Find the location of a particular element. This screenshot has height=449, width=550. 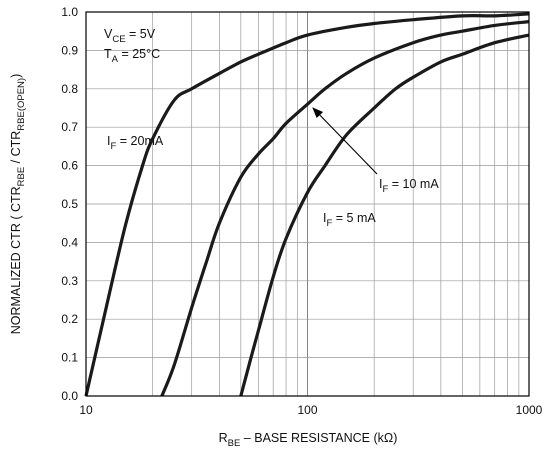

series-label-5ma: IF = 5 mA is located at coordinates (349, 220).